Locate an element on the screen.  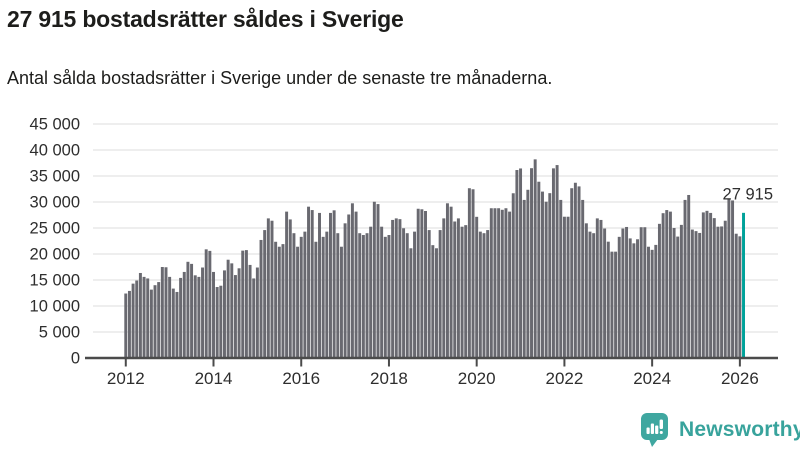
x-axis-tick-label: 2020 is located at coordinates (477, 378).